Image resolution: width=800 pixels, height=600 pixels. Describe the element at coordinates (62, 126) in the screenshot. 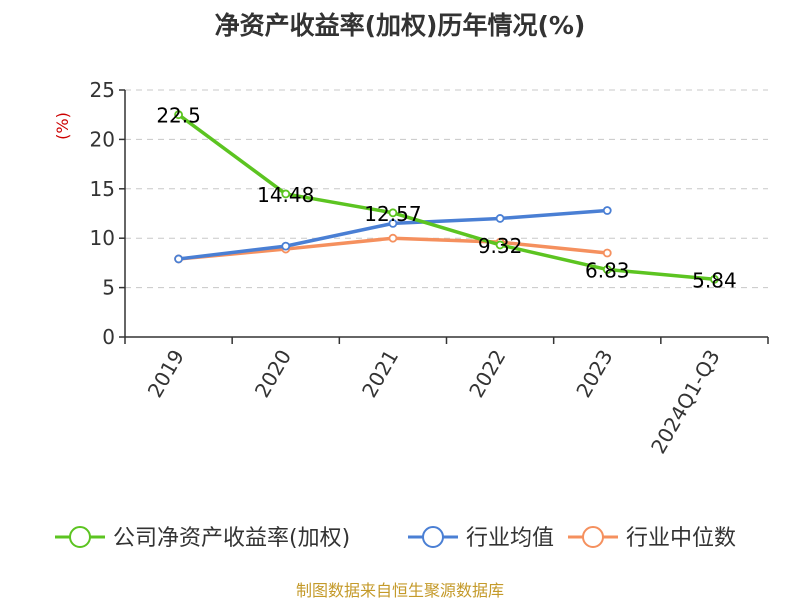

I see `y-axis-label: (%)` at that location.